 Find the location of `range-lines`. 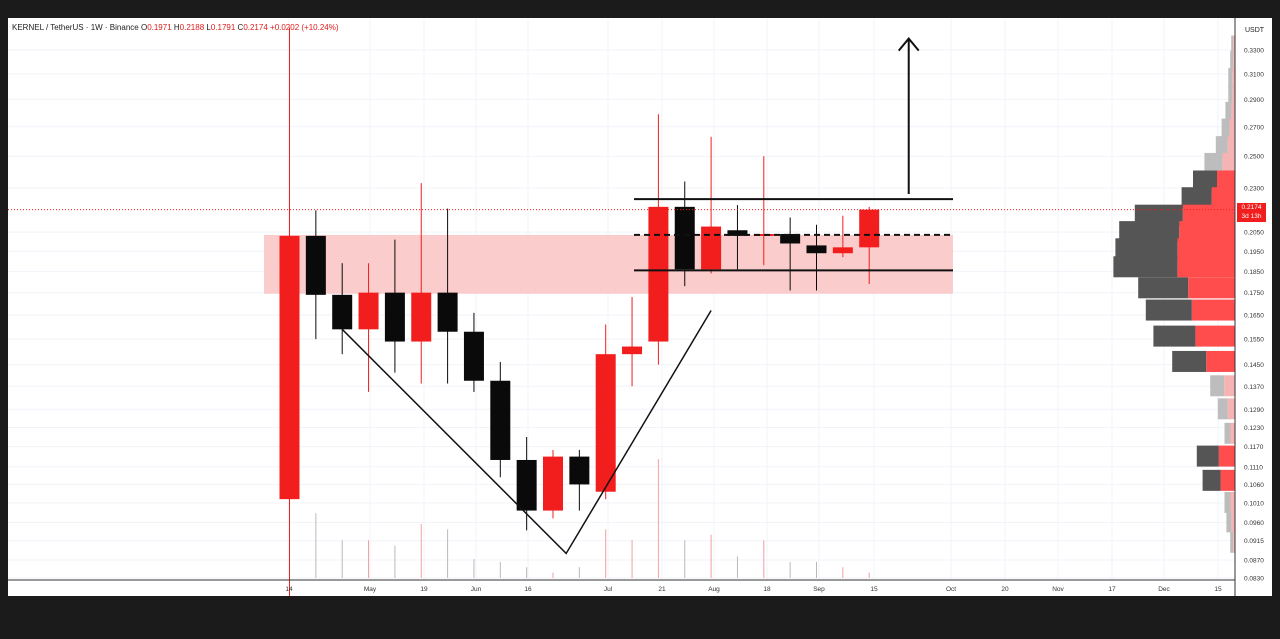

range-lines is located at coordinates (621, 235).